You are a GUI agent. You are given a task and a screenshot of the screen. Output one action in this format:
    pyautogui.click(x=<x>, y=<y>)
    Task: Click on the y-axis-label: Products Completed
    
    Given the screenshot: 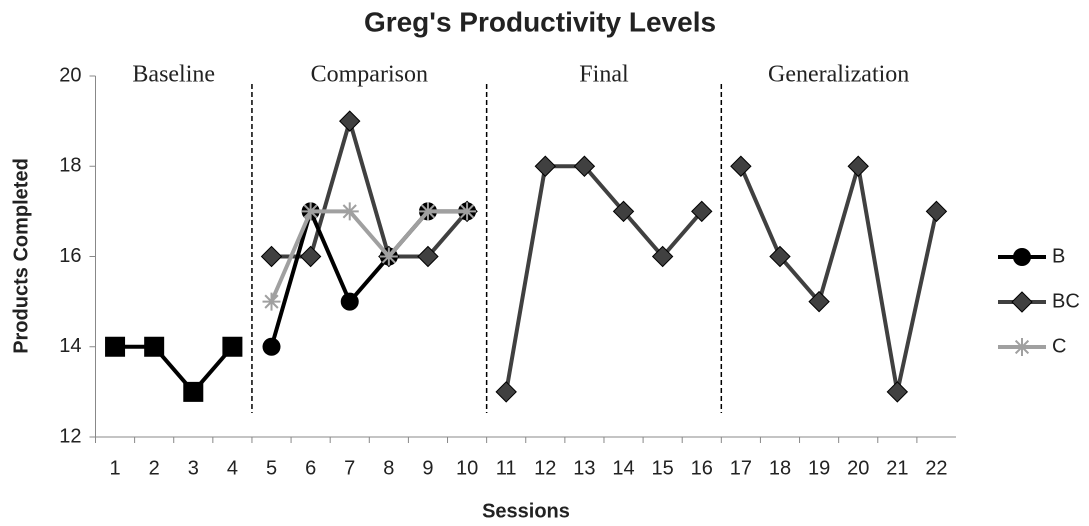 What is the action you would take?
    pyautogui.click(x=21, y=256)
    